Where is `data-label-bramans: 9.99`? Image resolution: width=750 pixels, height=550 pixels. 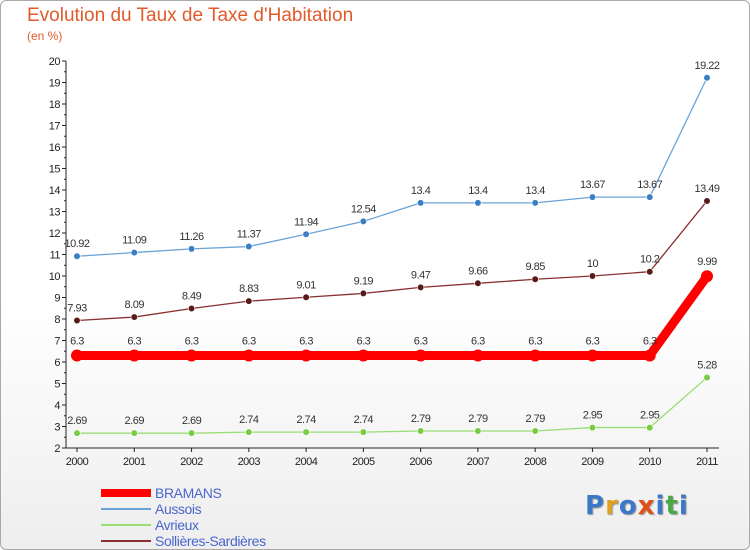 data-label-bramans: 9.99 is located at coordinates (707, 262).